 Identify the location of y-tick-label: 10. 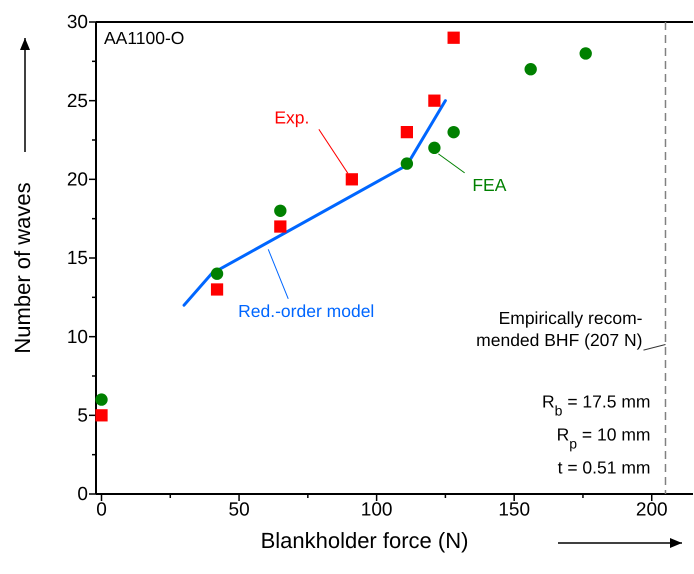
(77, 337).